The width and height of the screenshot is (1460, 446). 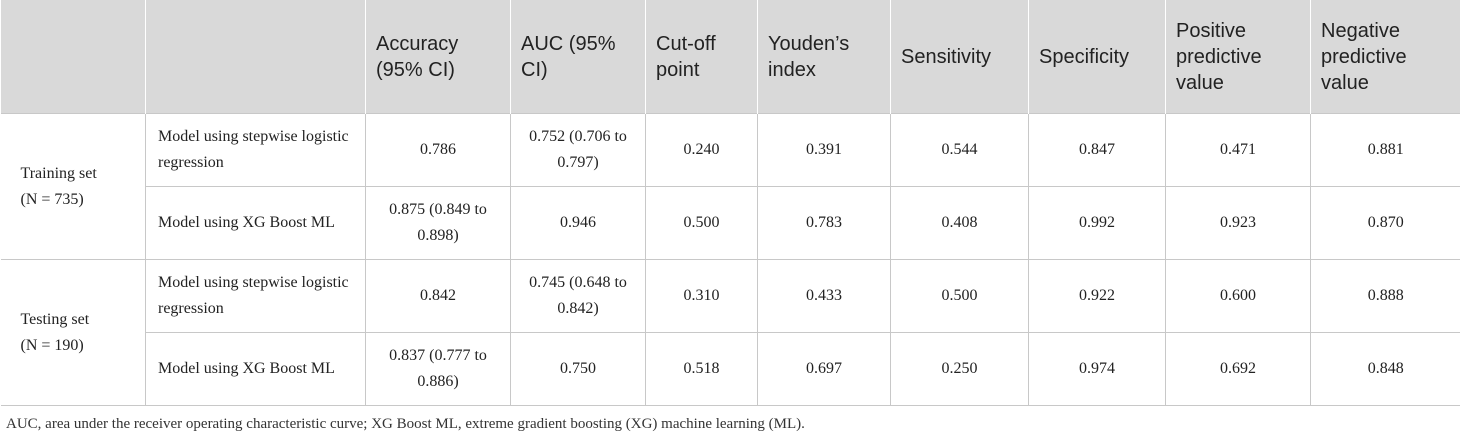 I want to click on value-cell: 0.752 (0.706 to 0.797), so click(x=578, y=150).